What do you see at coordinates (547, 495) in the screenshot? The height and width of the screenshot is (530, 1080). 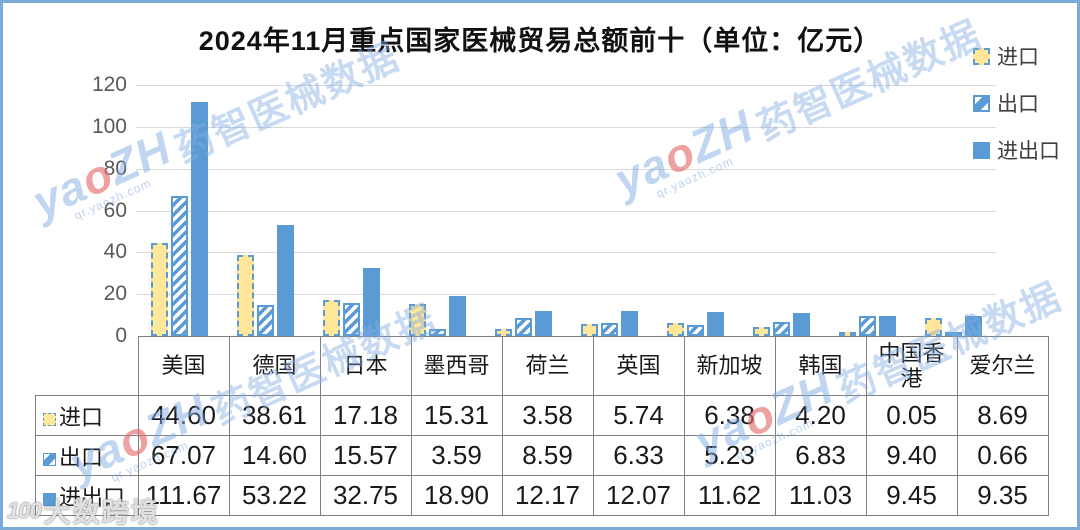 I see `table-cell-total-4: 12.17` at bounding box center [547, 495].